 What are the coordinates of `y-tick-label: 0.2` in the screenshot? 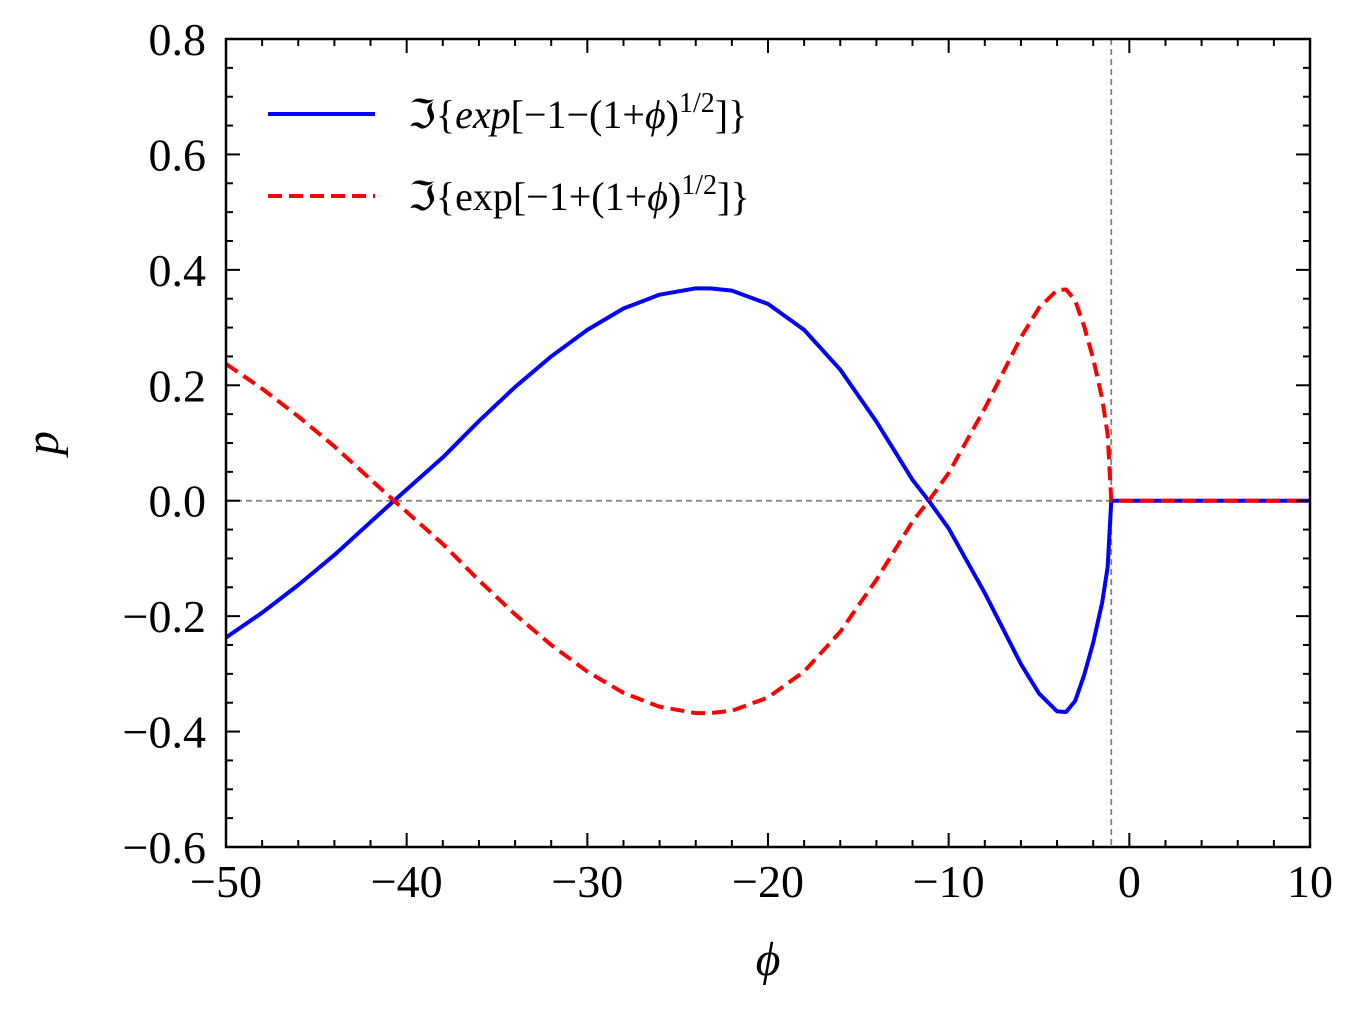 It's located at (178, 385).